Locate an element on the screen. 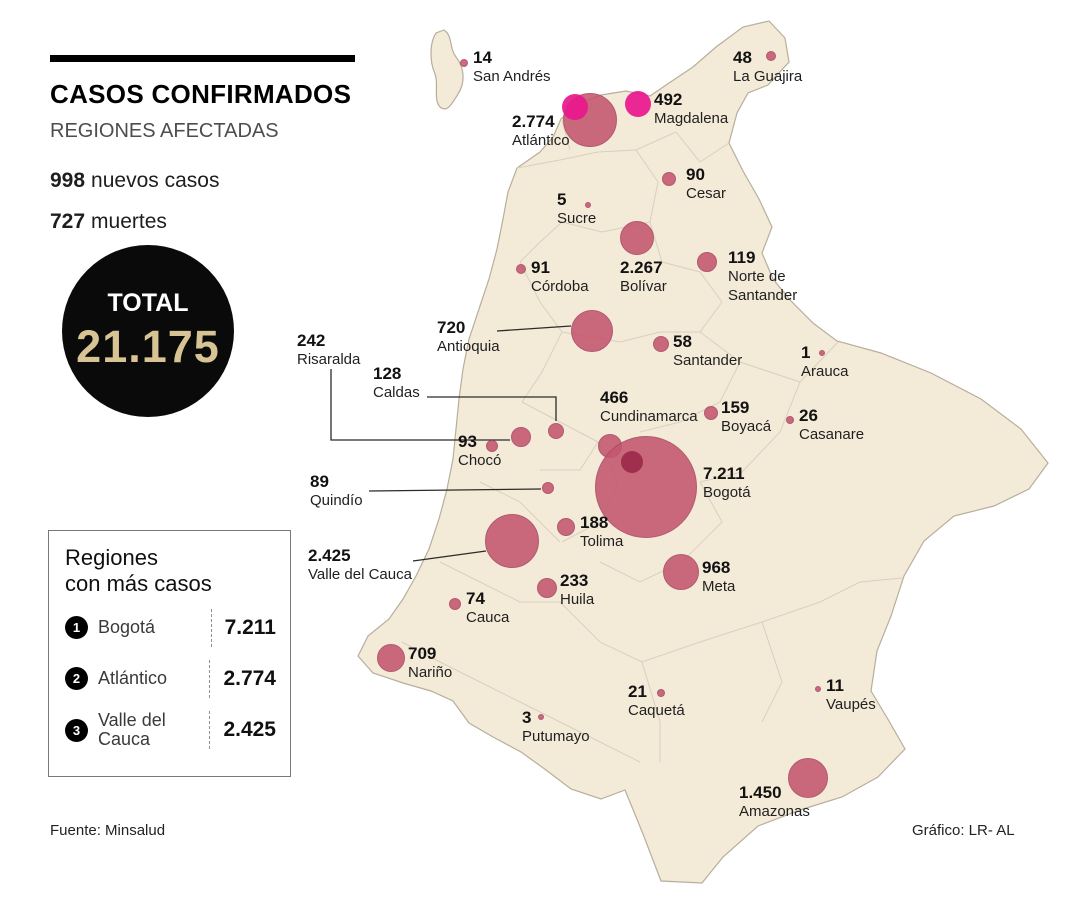  region-cases-cauca: 74 is located at coordinates (475, 598).